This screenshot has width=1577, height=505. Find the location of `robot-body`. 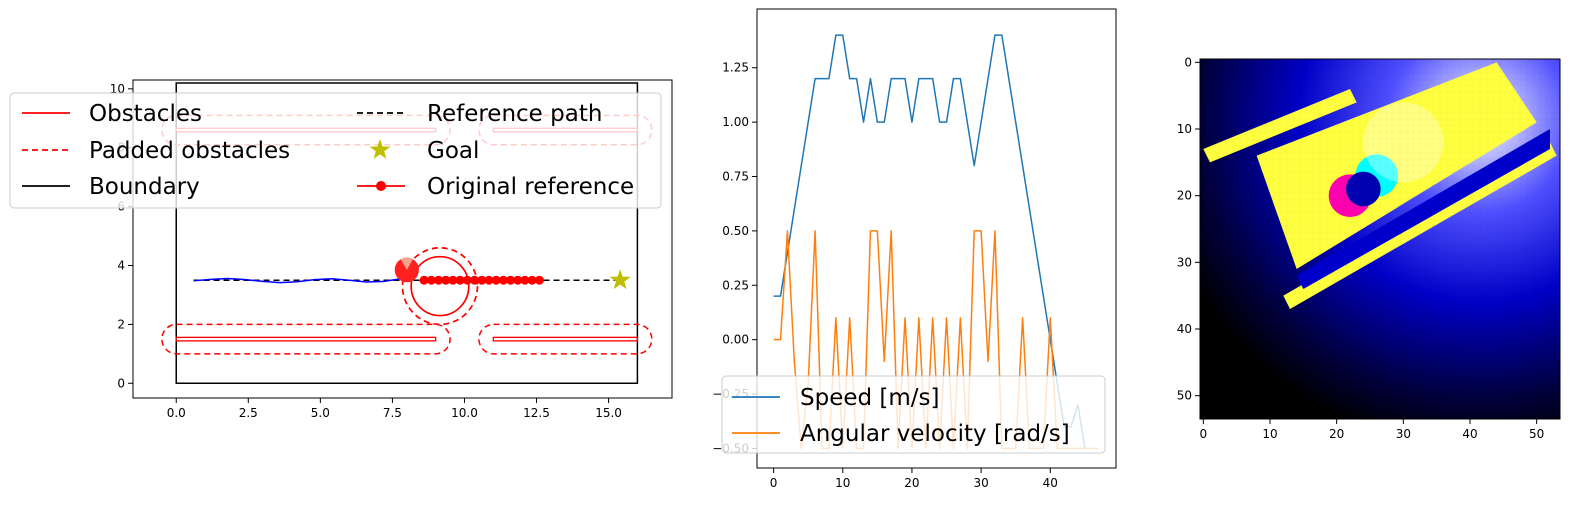

robot-body is located at coordinates (406, 270).